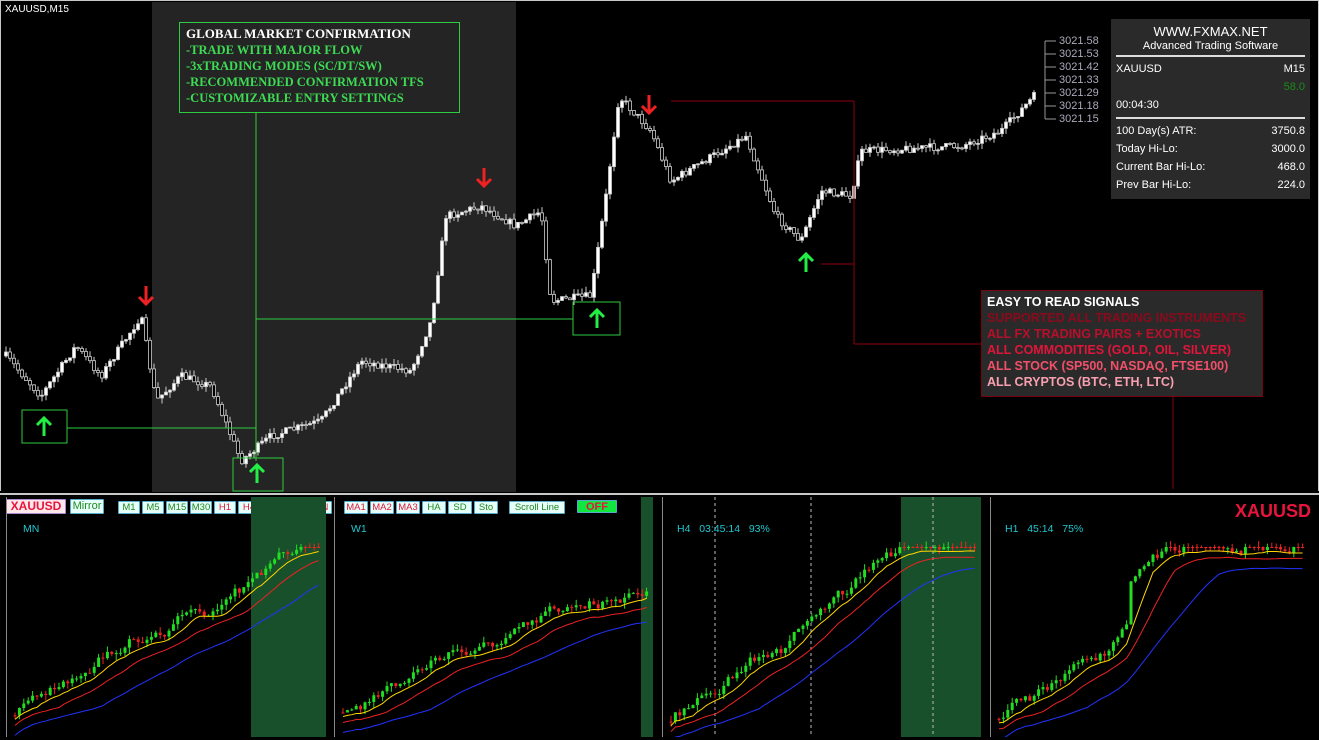 Image resolution: width=1319 pixels, height=740 pixels. I want to click on timeframe-button-m1: M1, so click(129, 507).